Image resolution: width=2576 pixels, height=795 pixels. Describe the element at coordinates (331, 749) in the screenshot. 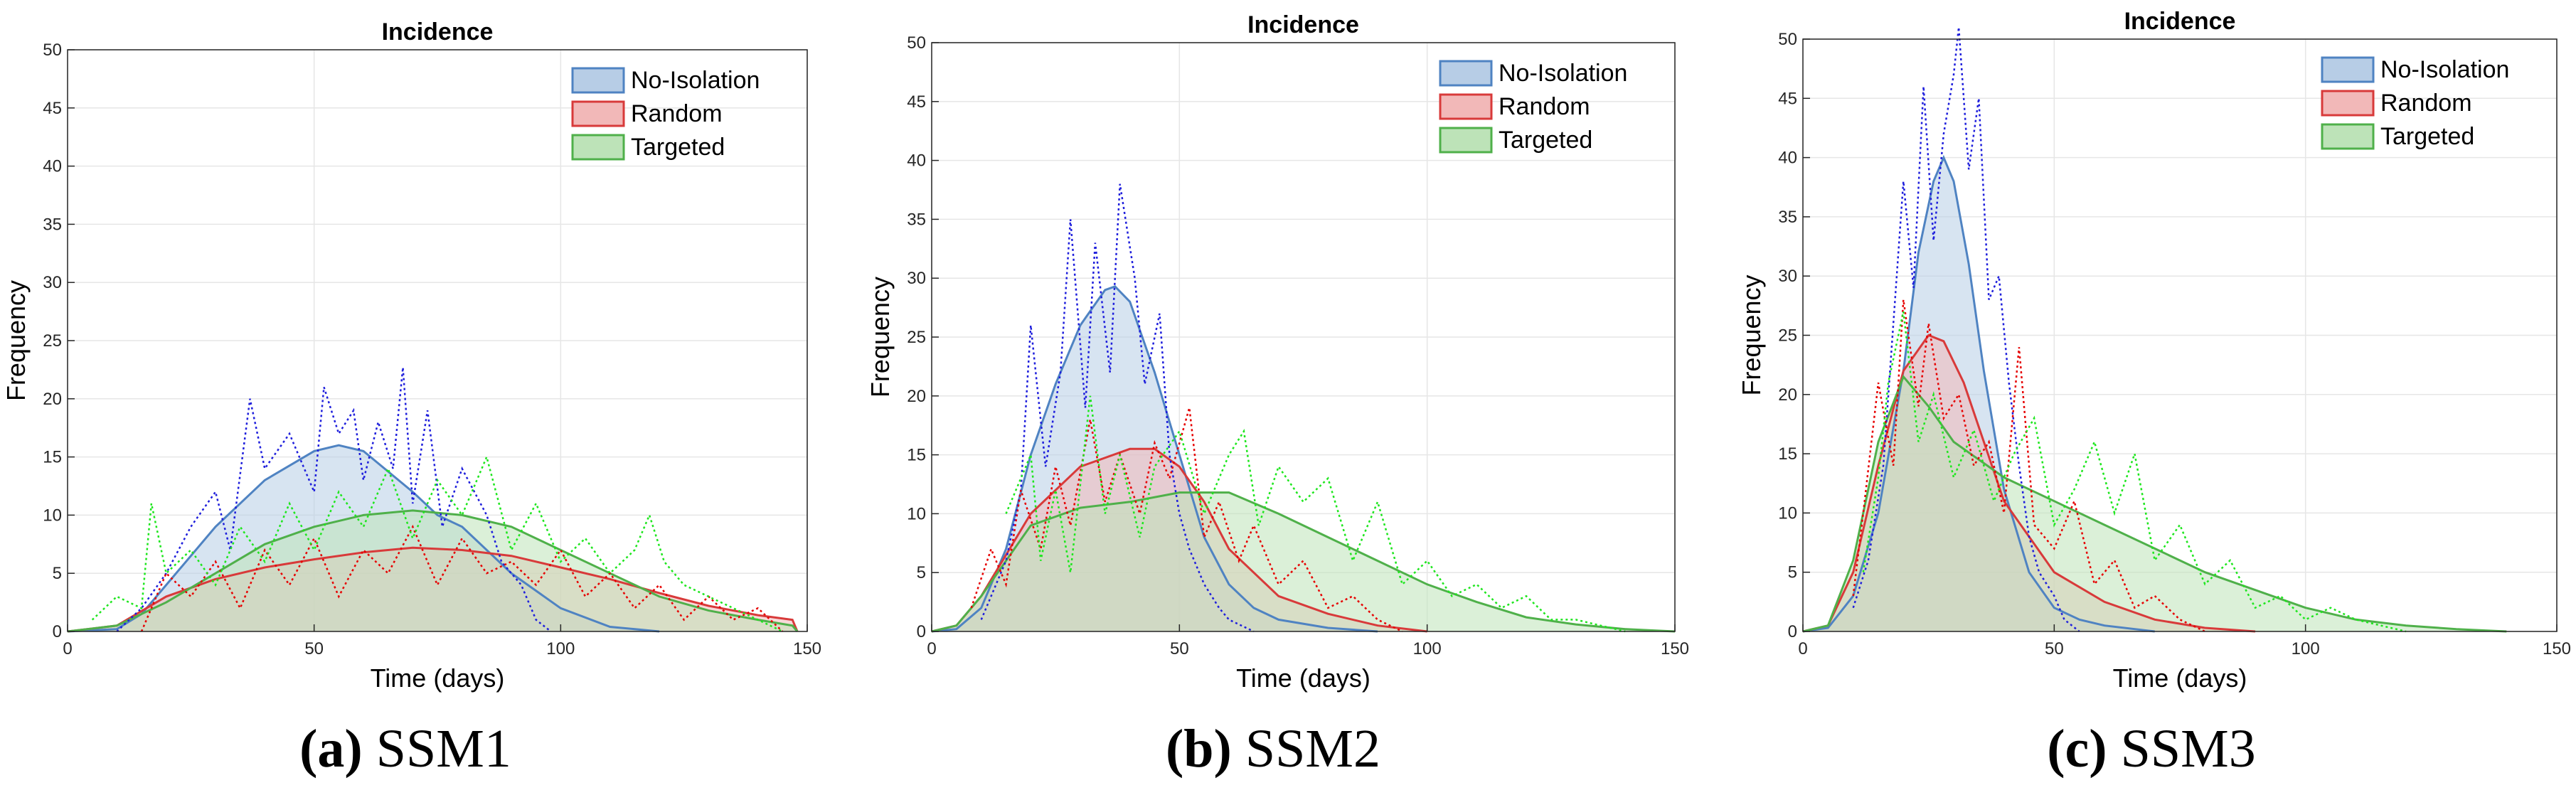

I see `caption-label: (a)` at that location.